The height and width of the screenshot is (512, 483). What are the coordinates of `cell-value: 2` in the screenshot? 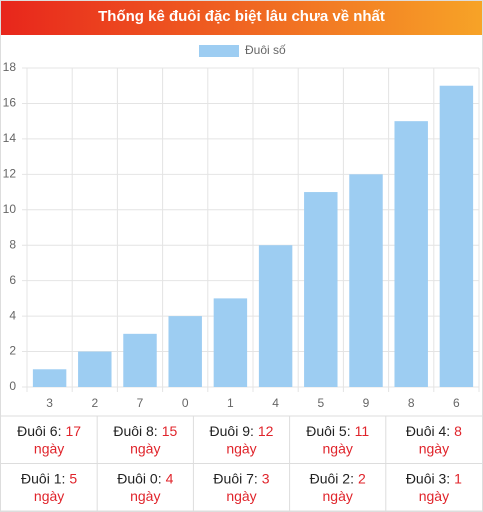 It's located at (362, 478).